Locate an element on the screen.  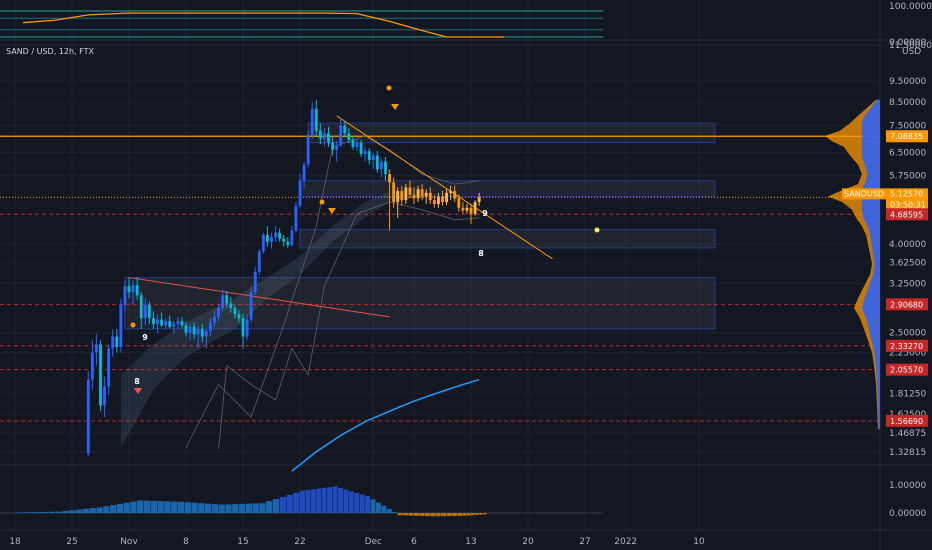
x-tick-label: 15 is located at coordinates (242, 542).